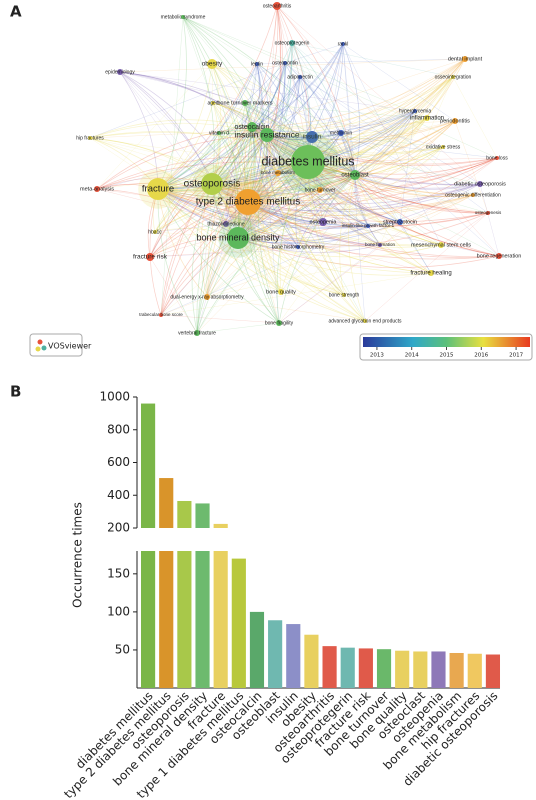  What do you see at coordinates (16, 12) in the screenshot?
I see `panel-label: A` at bounding box center [16, 12].